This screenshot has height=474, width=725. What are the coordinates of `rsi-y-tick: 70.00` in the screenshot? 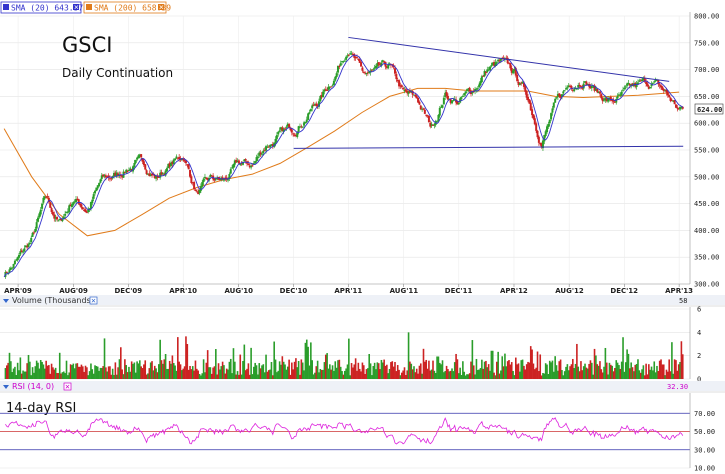 It's located at (704, 414).